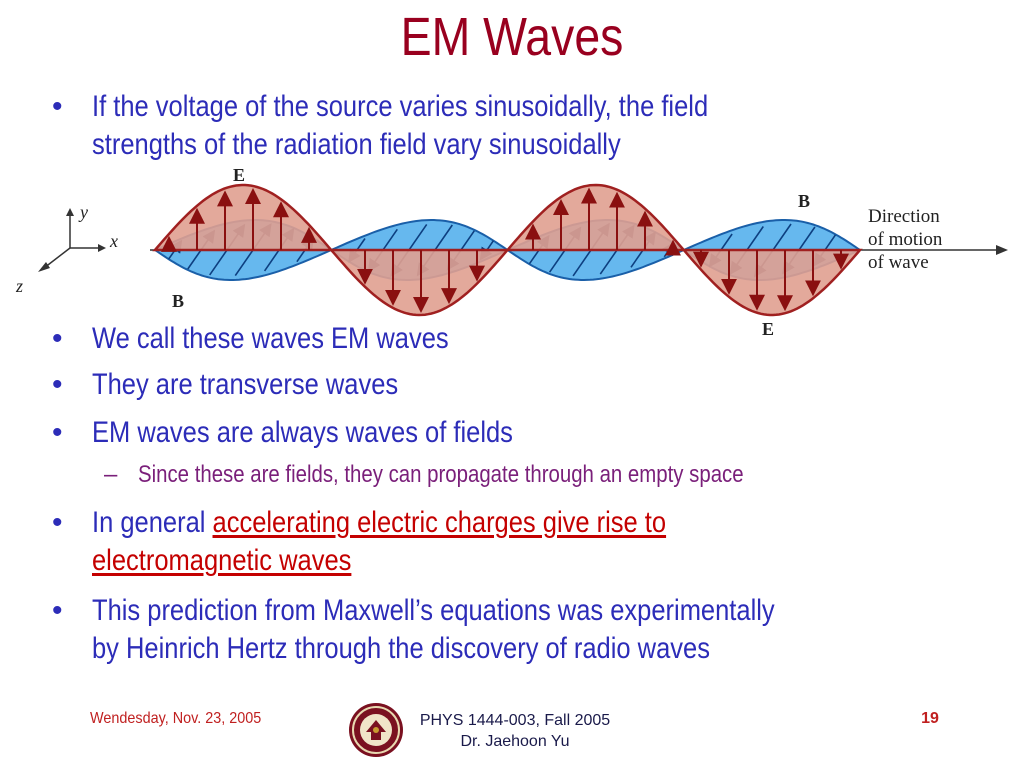  I want to click on bullet-text: We call these waves EM waves, so click(270, 338).